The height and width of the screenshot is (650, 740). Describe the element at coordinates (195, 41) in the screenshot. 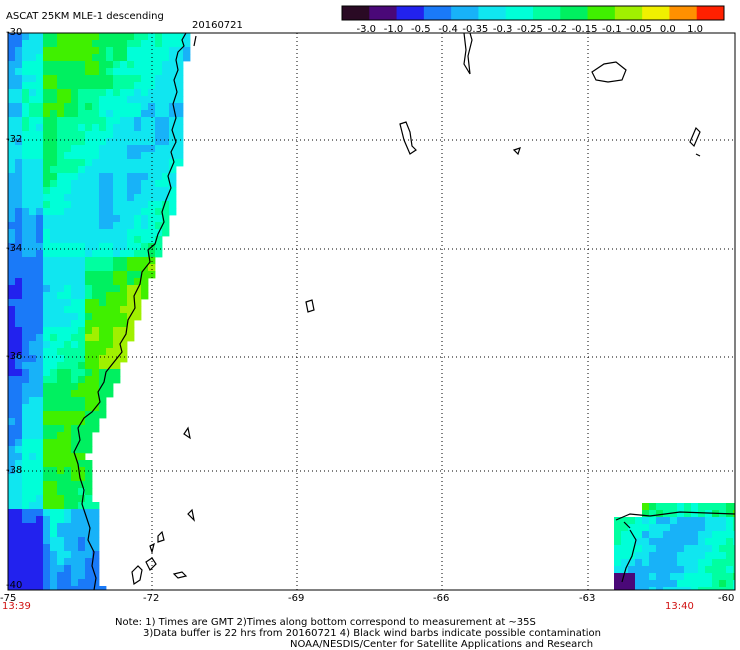

I see `andes-border` at that location.